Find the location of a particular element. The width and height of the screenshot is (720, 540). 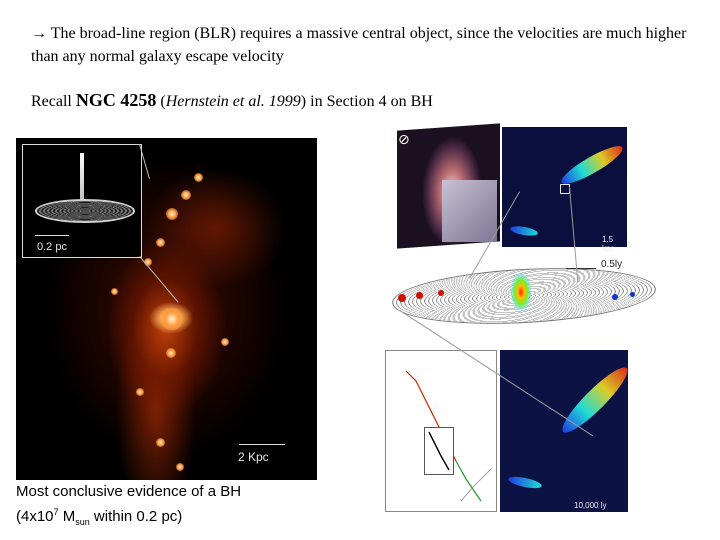

maser-core is located at coordinates (521, 292).